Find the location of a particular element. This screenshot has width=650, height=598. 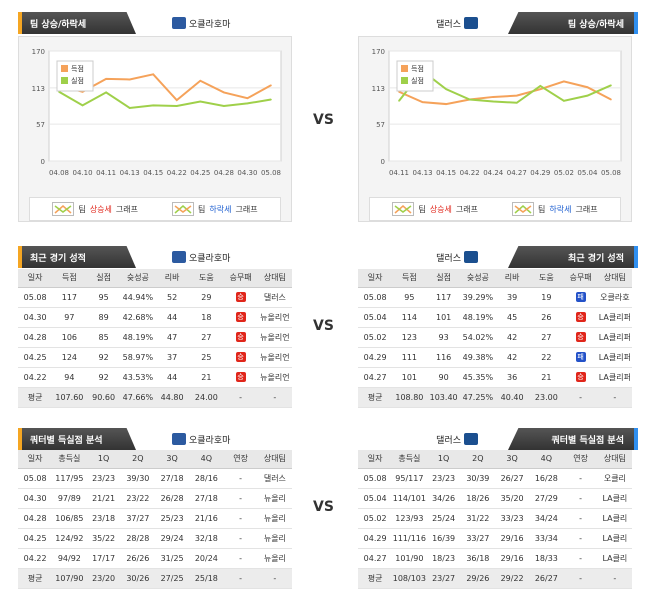

table-cell: 29/24 is located at coordinates (172, 538).